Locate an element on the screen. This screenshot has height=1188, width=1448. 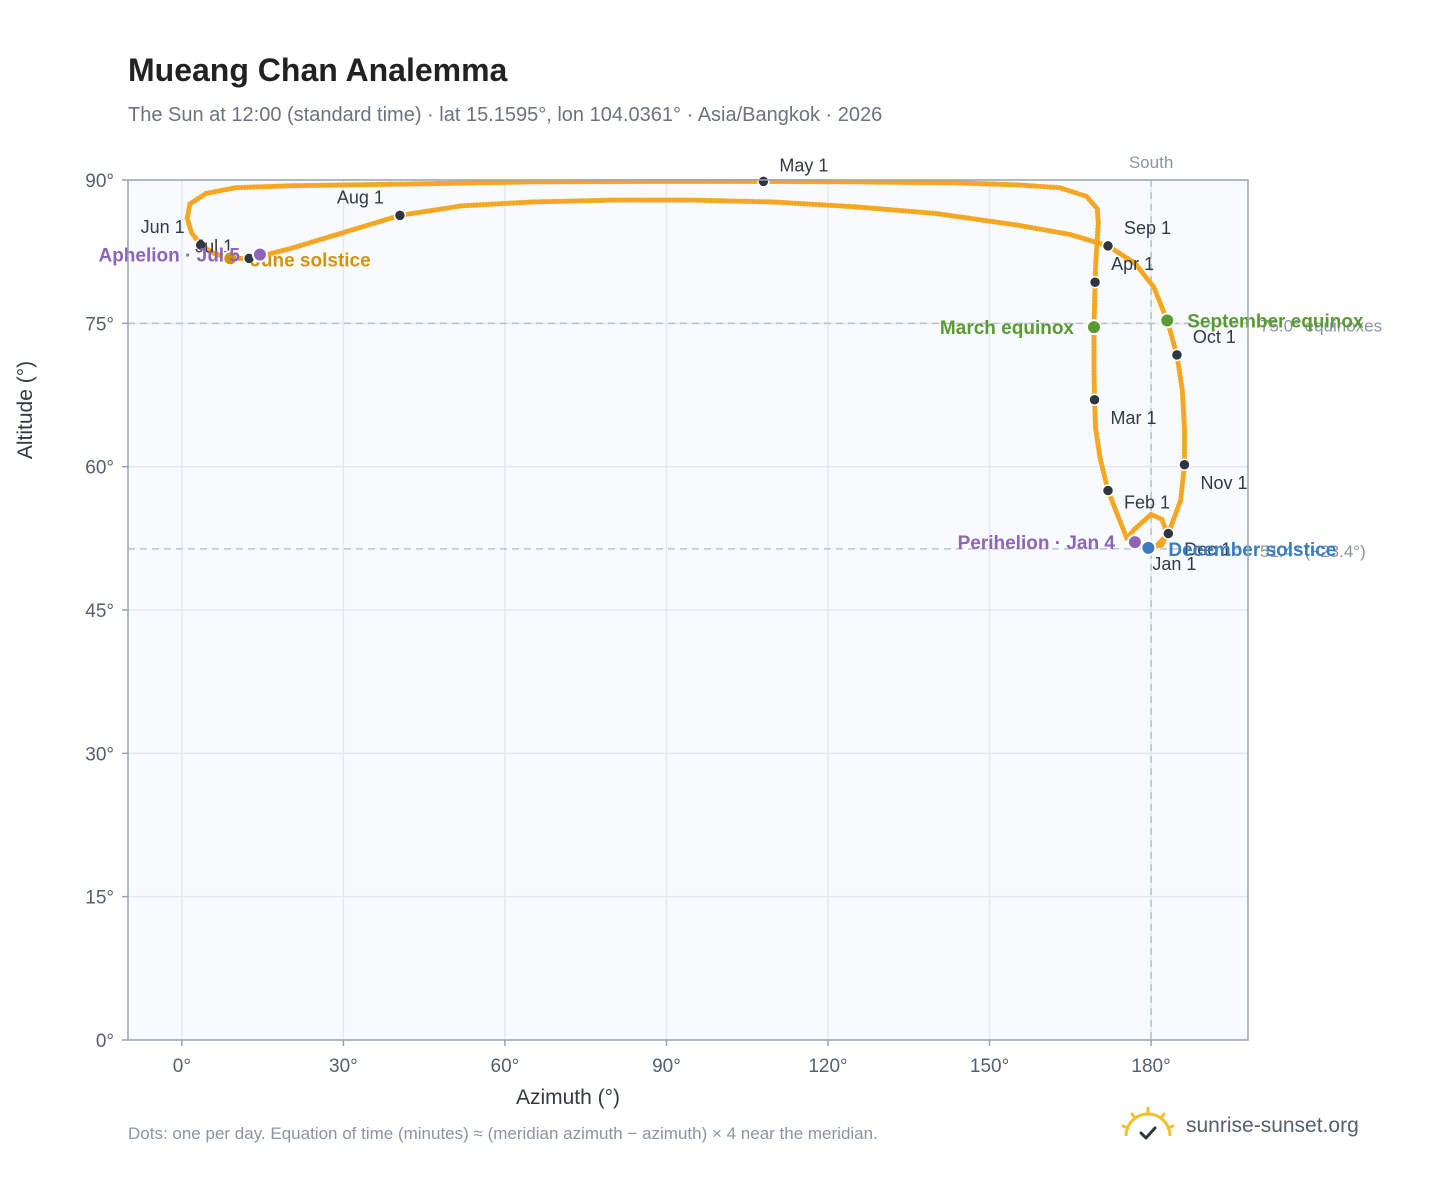
x-tick-label: 30° is located at coordinates (343, 1066).